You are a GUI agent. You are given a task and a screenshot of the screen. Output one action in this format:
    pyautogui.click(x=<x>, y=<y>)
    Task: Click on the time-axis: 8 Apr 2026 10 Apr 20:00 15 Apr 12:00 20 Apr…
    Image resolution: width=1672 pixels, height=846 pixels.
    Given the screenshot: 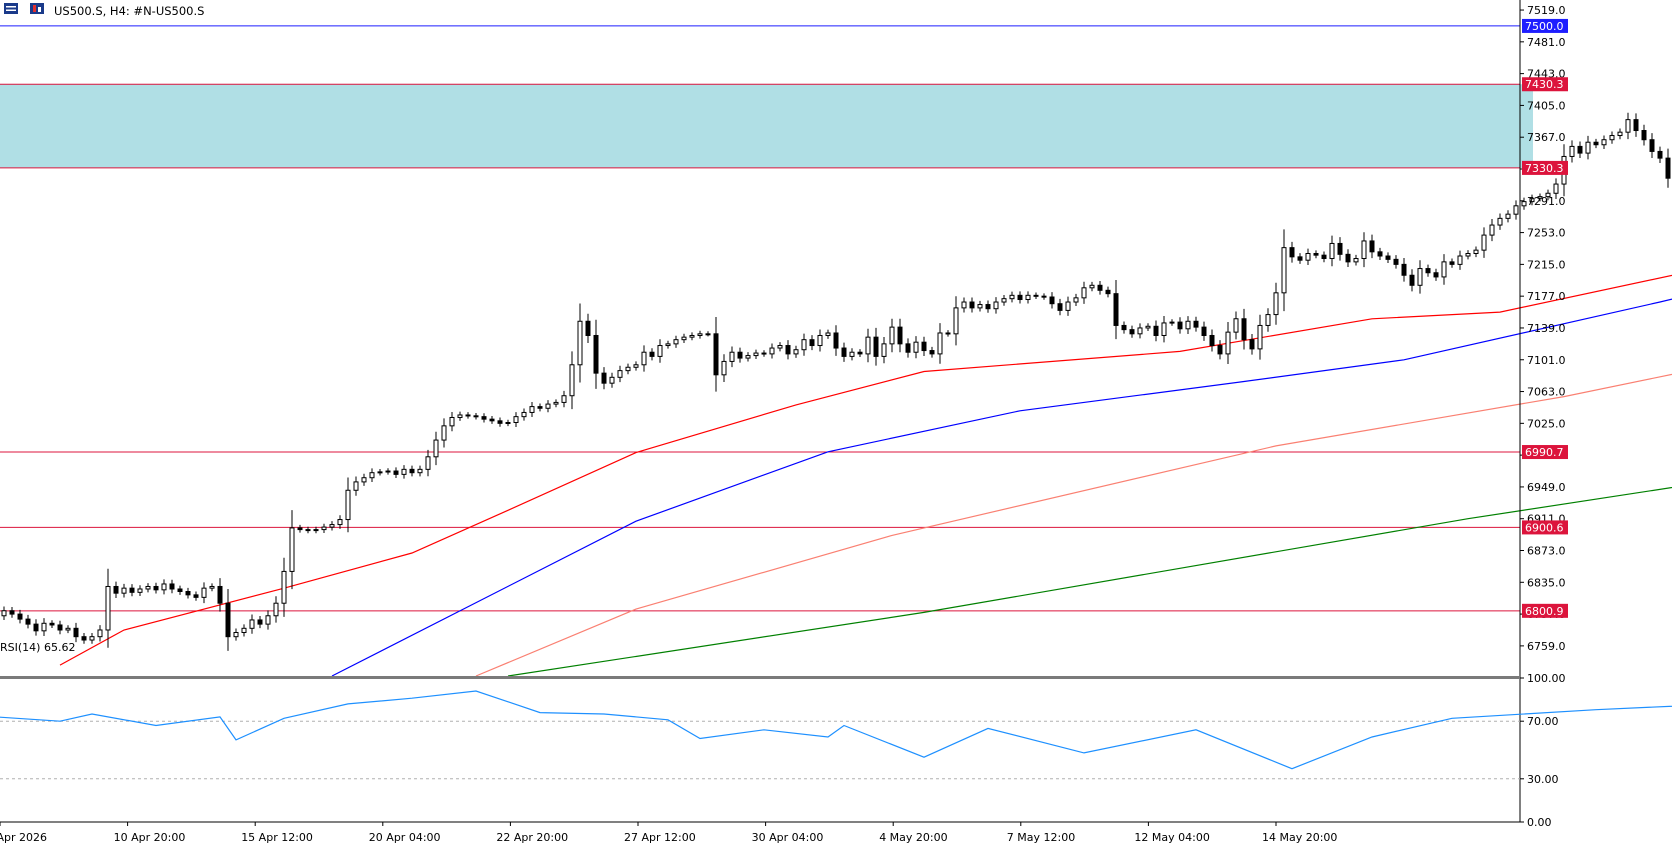 What is the action you would take?
    pyautogui.click(x=760, y=832)
    